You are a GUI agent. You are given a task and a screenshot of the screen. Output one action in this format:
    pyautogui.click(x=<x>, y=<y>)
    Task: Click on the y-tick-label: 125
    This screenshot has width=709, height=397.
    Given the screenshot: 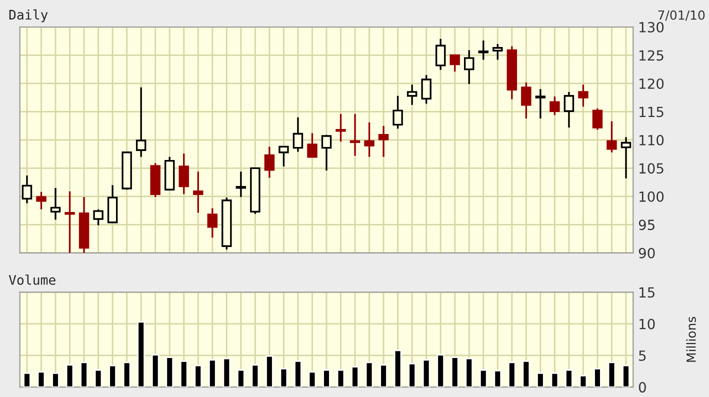 What is the action you would take?
    pyautogui.click(x=652, y=55)
    